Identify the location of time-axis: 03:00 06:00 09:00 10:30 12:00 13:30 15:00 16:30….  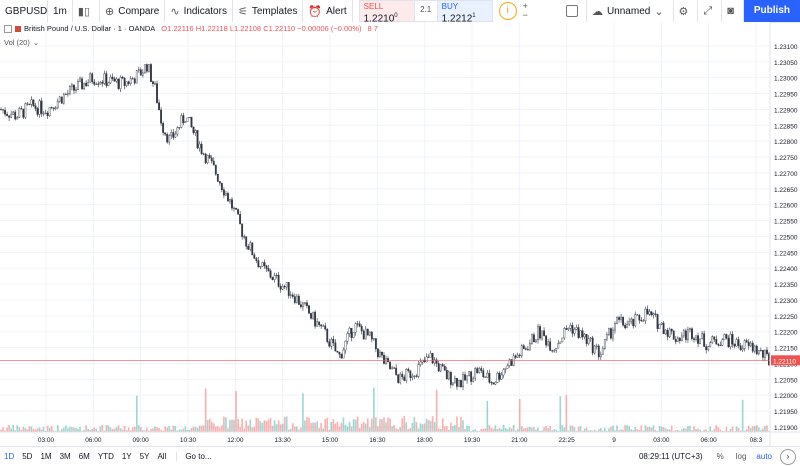
(400, 440).